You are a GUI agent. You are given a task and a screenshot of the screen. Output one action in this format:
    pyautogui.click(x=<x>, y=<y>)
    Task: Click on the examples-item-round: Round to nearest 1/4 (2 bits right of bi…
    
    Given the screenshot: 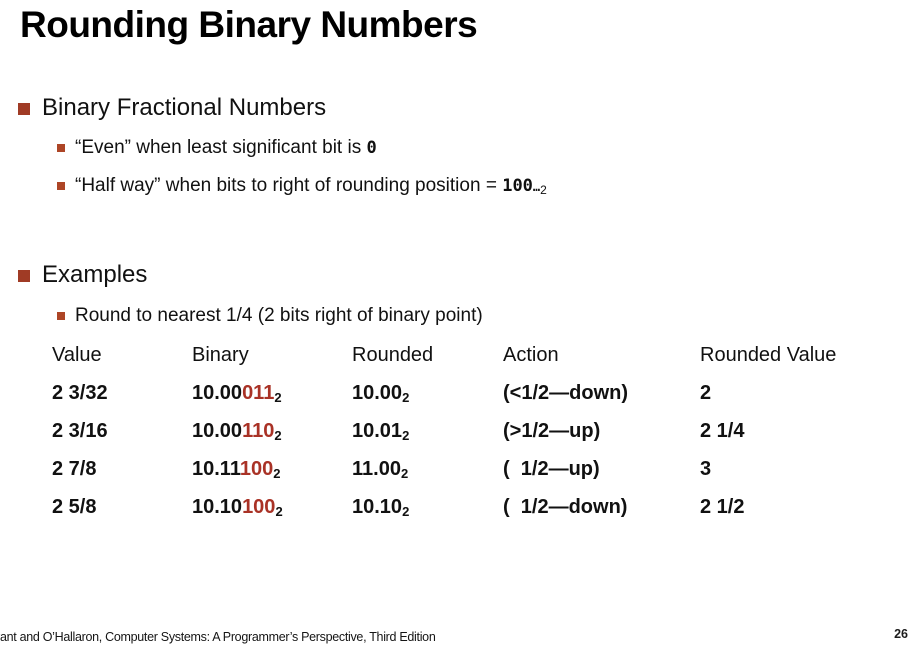 What is the action you would take?
    pyautogui.click(x=279, y=315)
    